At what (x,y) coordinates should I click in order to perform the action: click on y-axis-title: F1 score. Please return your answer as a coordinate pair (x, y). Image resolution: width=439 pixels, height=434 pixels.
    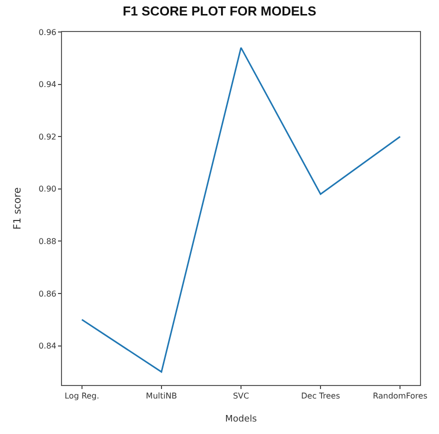
    Looking at the image, I should click on (18, 208).